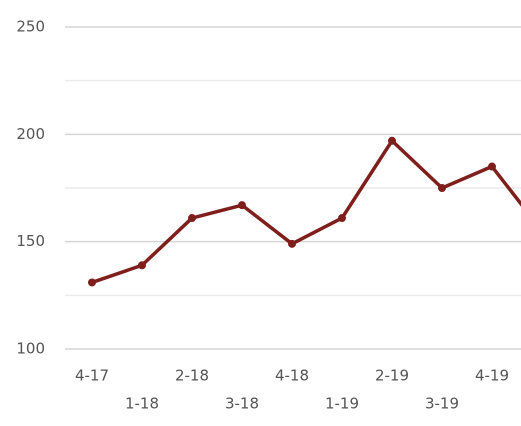 This screenshot has height=426, width=521. Describe the element at coordinates (292, 376) in the screenshot. I see `x-tick-label: 4-18` at that location.